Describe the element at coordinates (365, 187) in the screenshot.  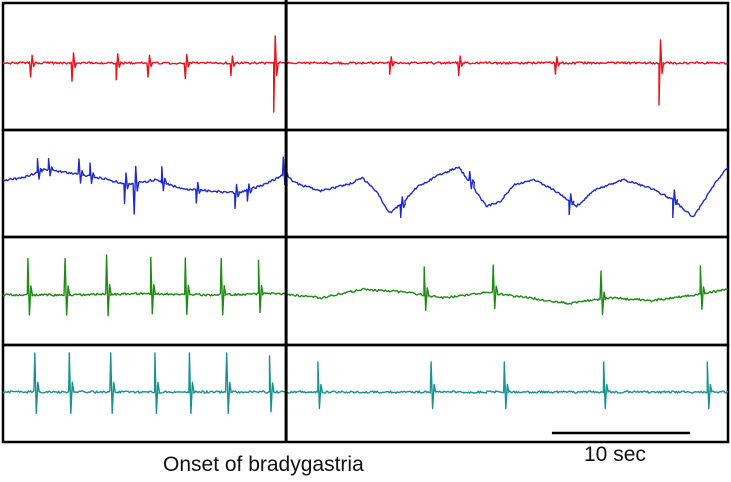
I see `trace-2-line` at that location.